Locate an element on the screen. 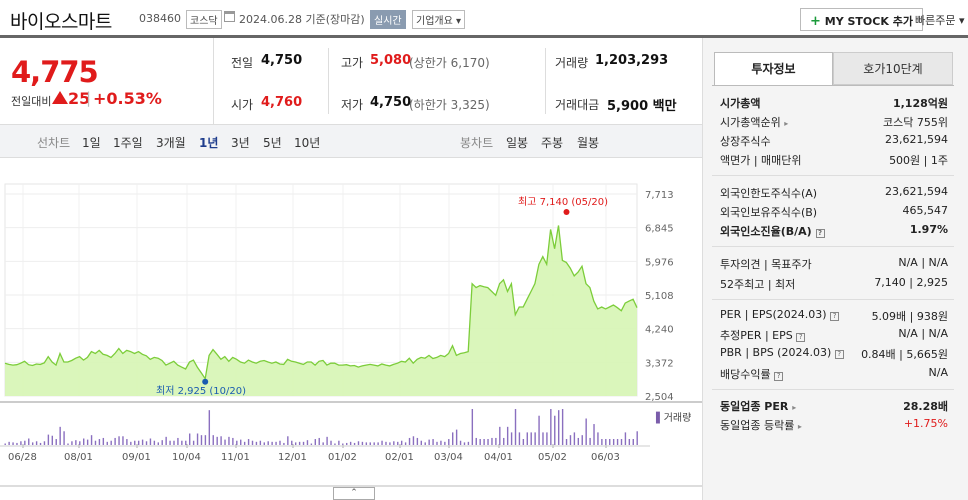  chevron-up-icon: ⌃ is located at coordinates (354, 493).